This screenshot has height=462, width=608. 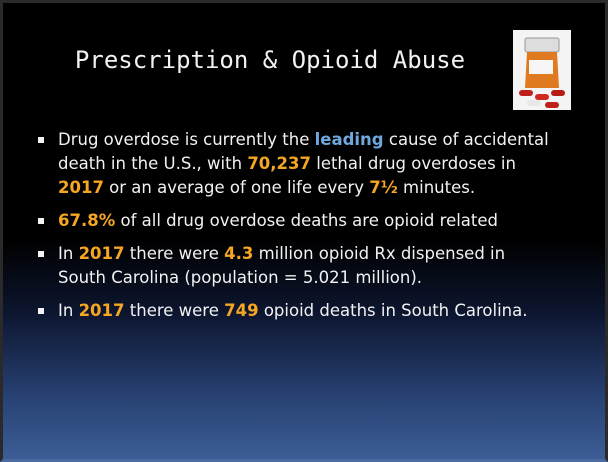 What do you see at coordinates (279, 163) in the screenshot?
I see `highlight-text: 70,237` at bounding box center [279, 163].